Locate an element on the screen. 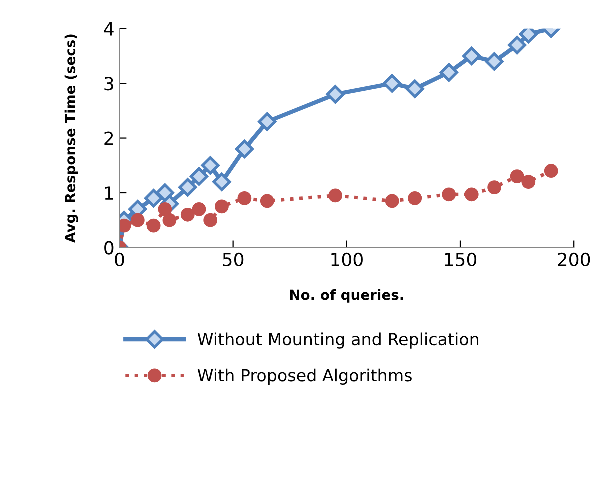  x-tick-label: 200 is located at coordinates (574, 259).